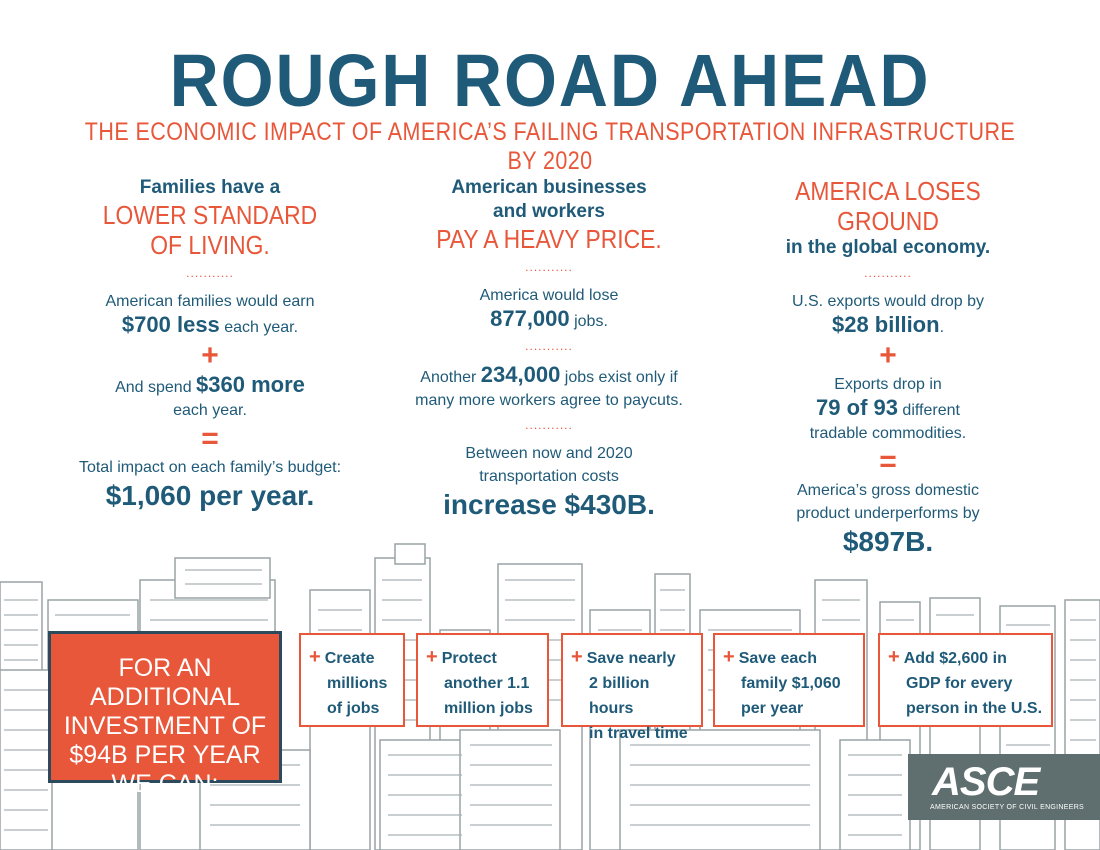 The image size is (1100, 850). I want to click on asce-logo: ASCE AMERICAN SOCIETY OF CIVIL ENGINEERS, so click(1004, 787).